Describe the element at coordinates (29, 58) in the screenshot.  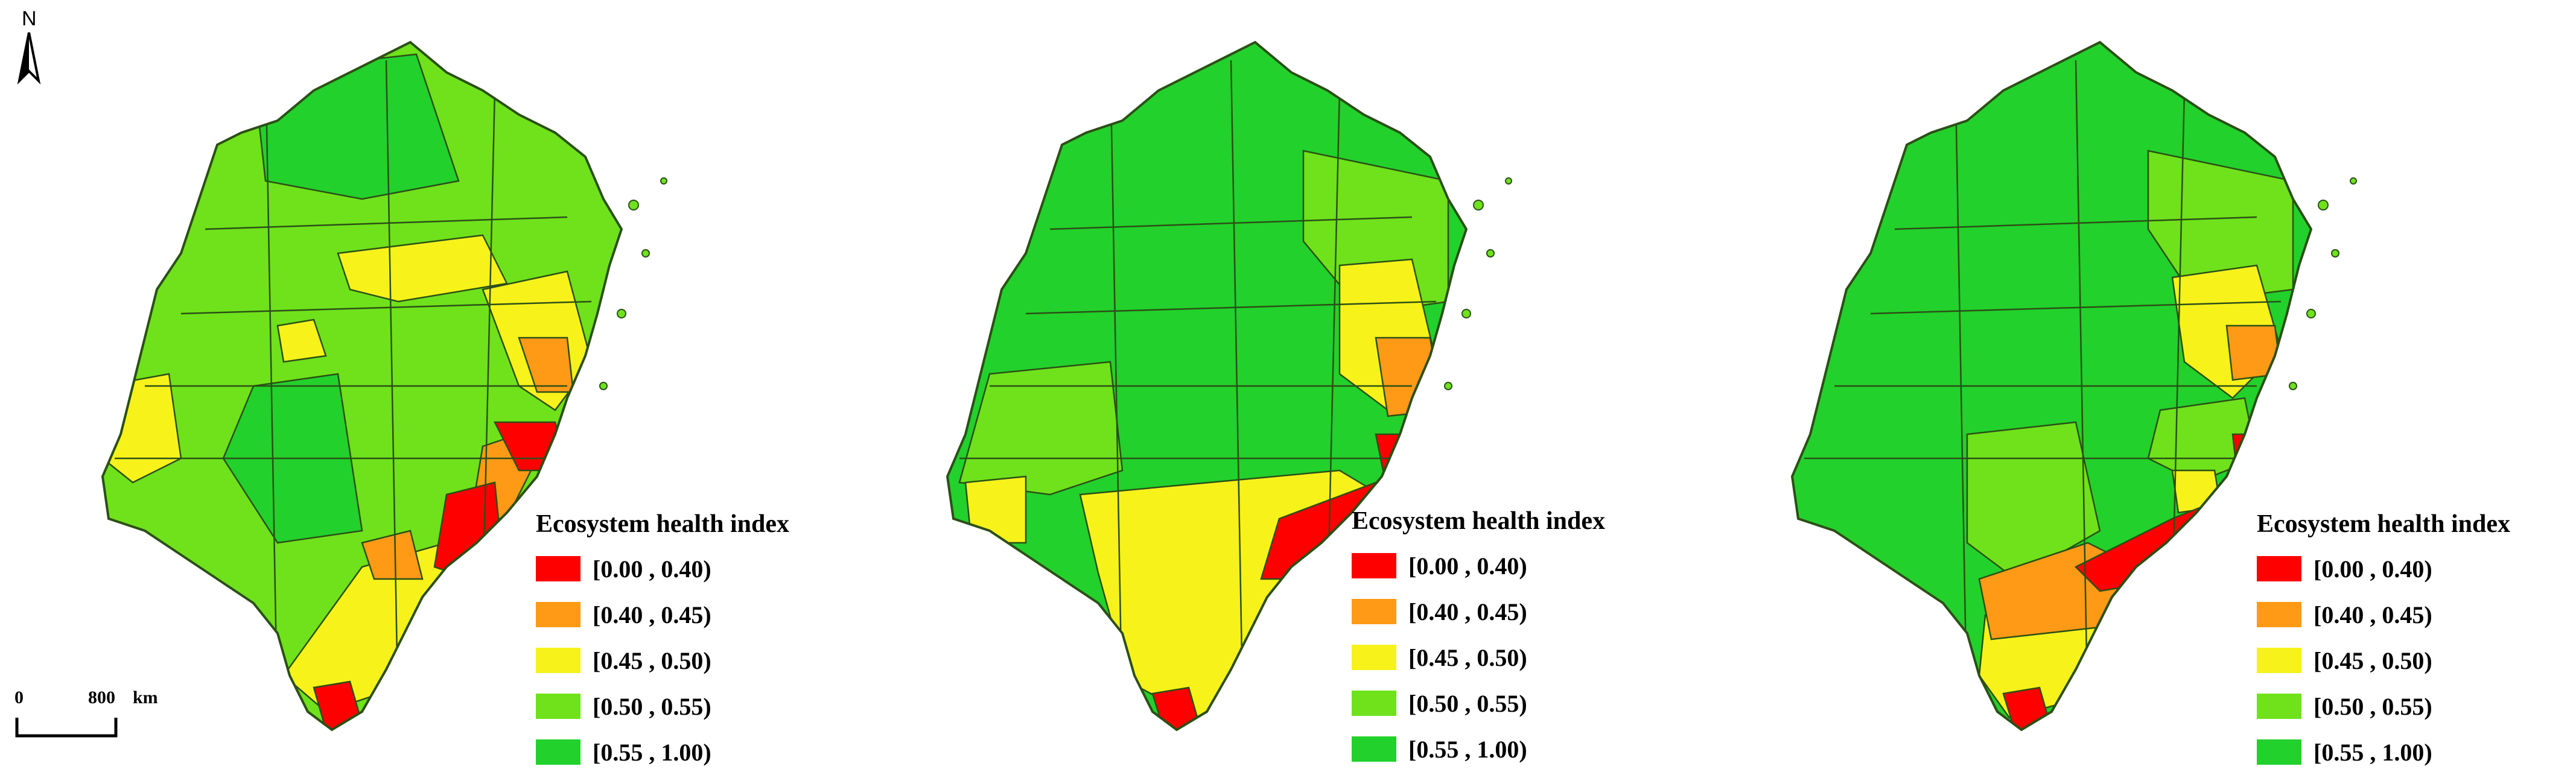
I see `north-arrow-icon` at that location.